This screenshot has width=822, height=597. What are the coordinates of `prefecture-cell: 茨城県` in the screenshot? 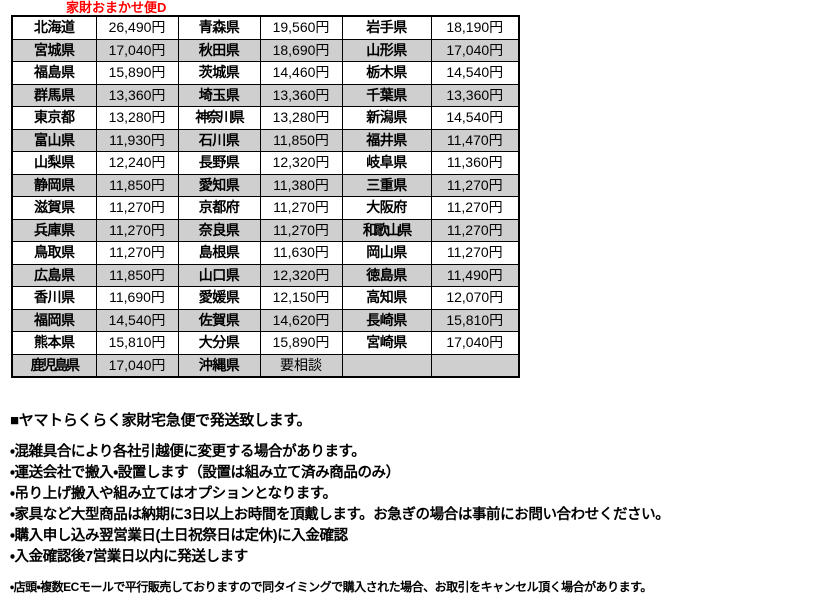 It's located at (219, 73).